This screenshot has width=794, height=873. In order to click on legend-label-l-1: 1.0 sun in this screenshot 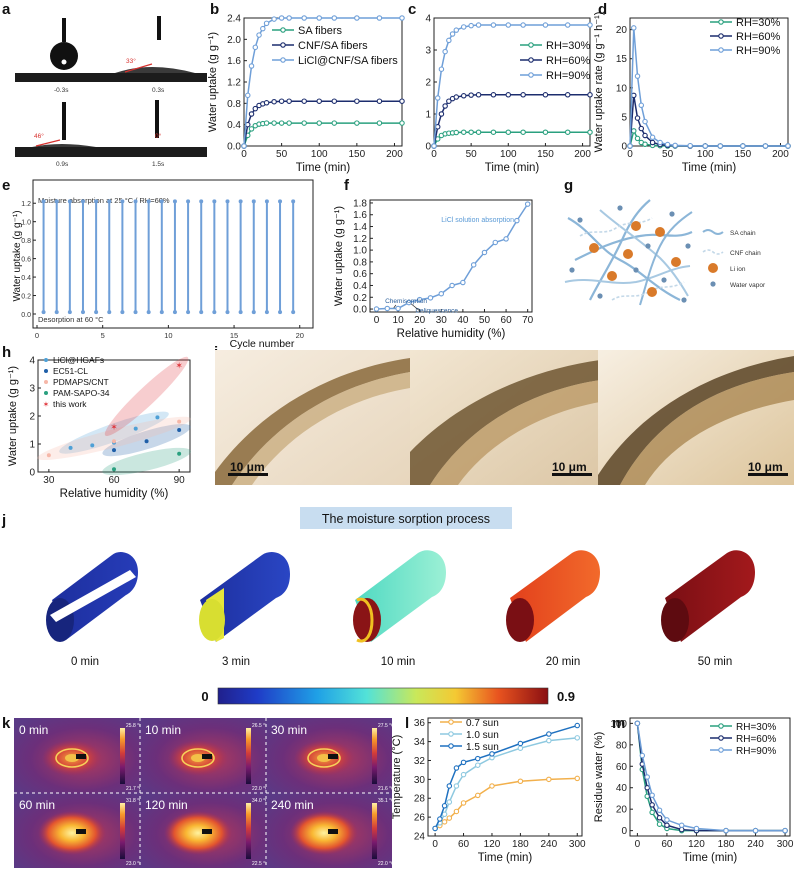, I will do `click(482, 735)`.